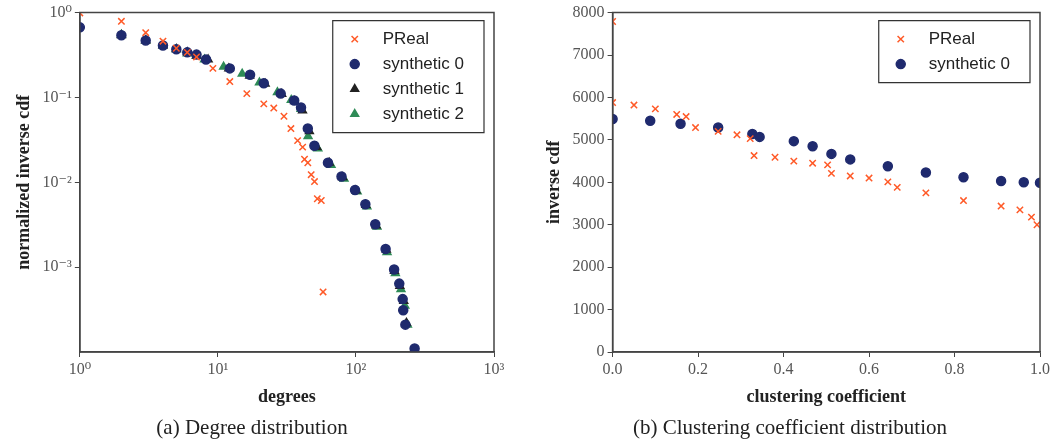  I want to click on text: (b) Clustering coefficient distribution, so click(790, 426).